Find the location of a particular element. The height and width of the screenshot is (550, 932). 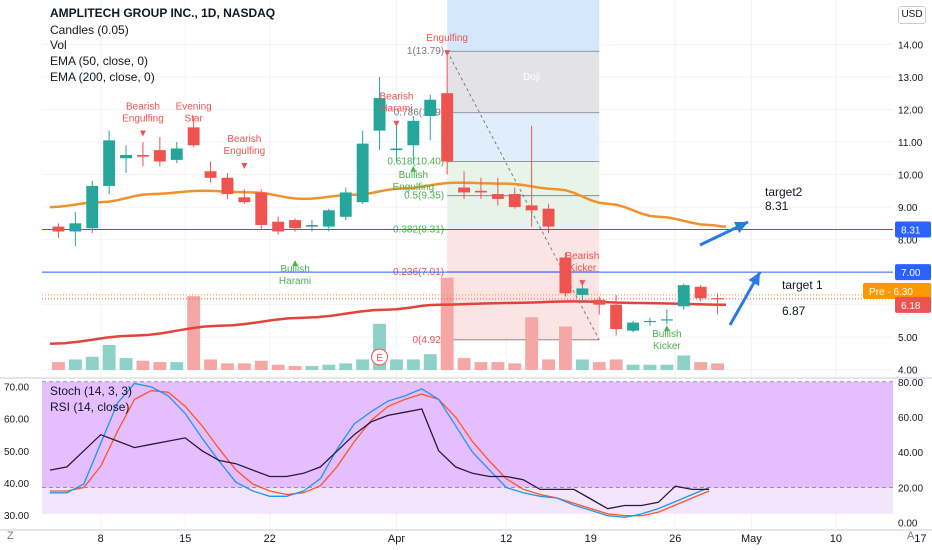

target1-arrow-icon-head is located at coordinates (754, 279).